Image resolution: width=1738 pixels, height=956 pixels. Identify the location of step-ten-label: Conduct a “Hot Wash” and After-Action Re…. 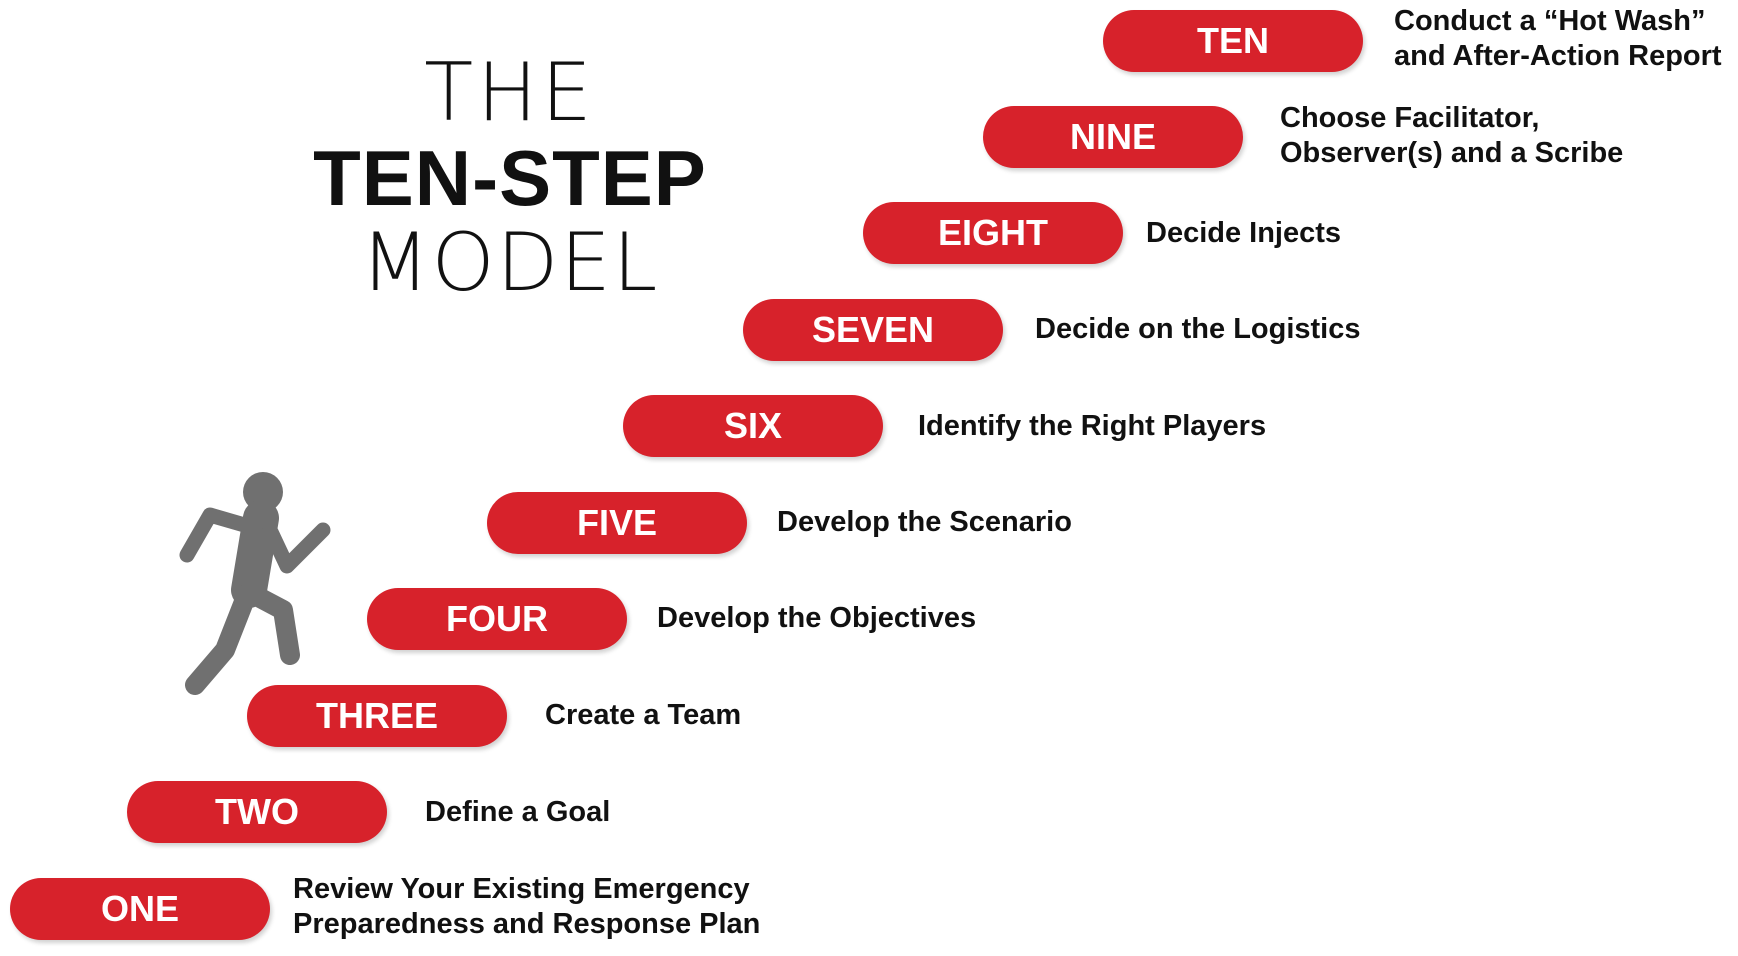
(1558, 38).